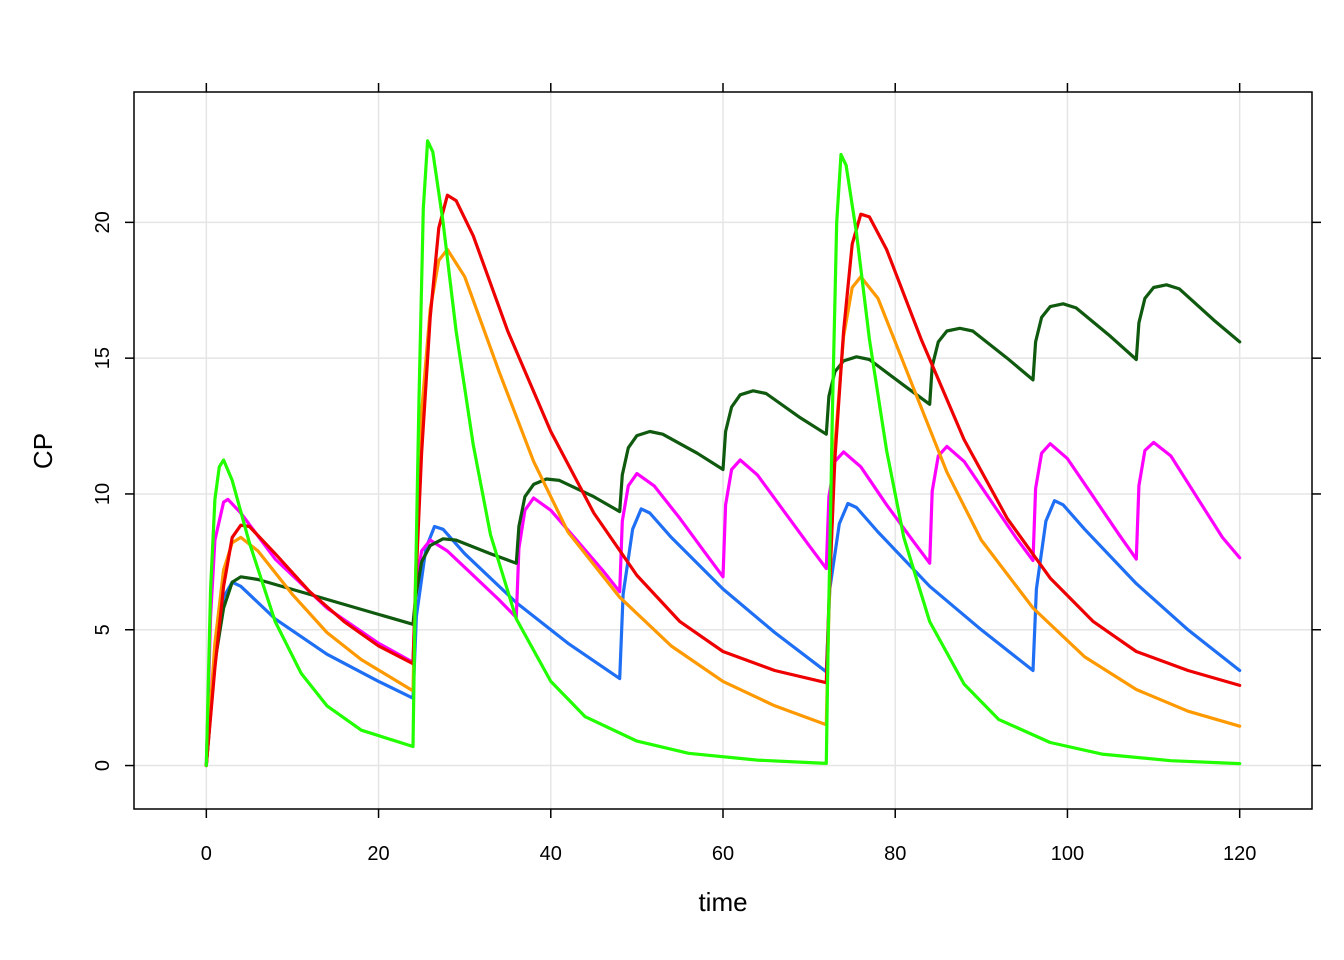 This screenshot has width=1344, height=960. Describe the element at coordinates (206, 854) in the screenshot. I see `x-tick-label: 0` at that location.